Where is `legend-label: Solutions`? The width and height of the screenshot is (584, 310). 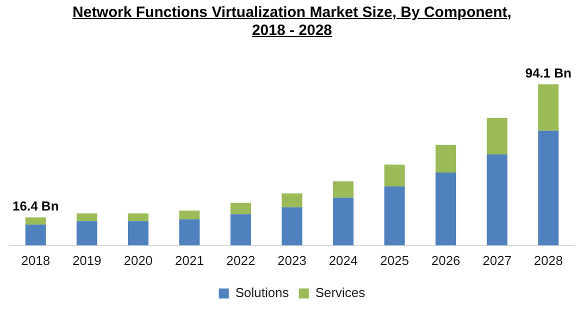
legend-label: Solutions is located at coordinates (262, 292).